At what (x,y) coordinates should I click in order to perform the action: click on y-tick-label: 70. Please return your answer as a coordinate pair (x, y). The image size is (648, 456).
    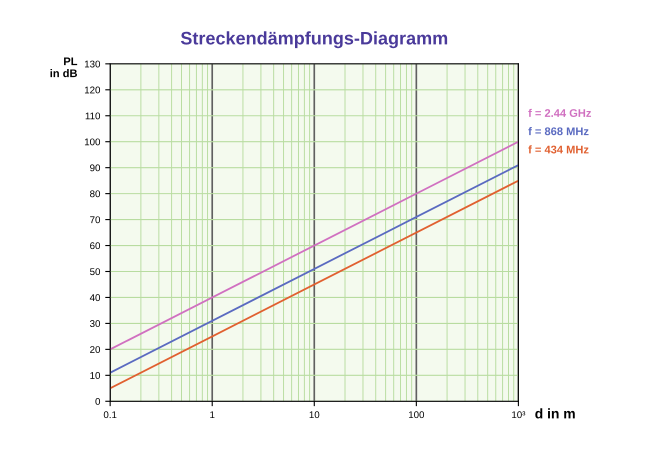
    Looking at the image, I should click on (95, 220).